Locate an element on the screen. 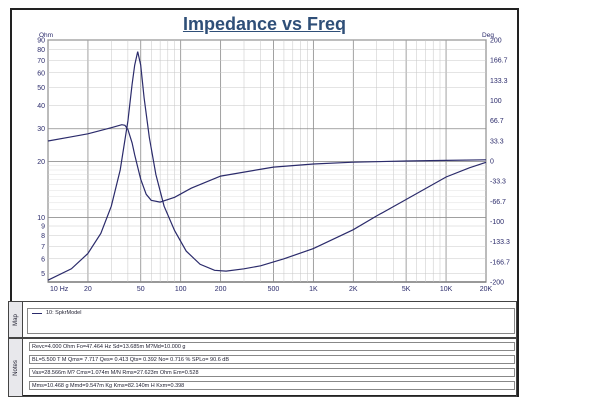  x-tick-label: 500 is located at coordinates (274, 289).